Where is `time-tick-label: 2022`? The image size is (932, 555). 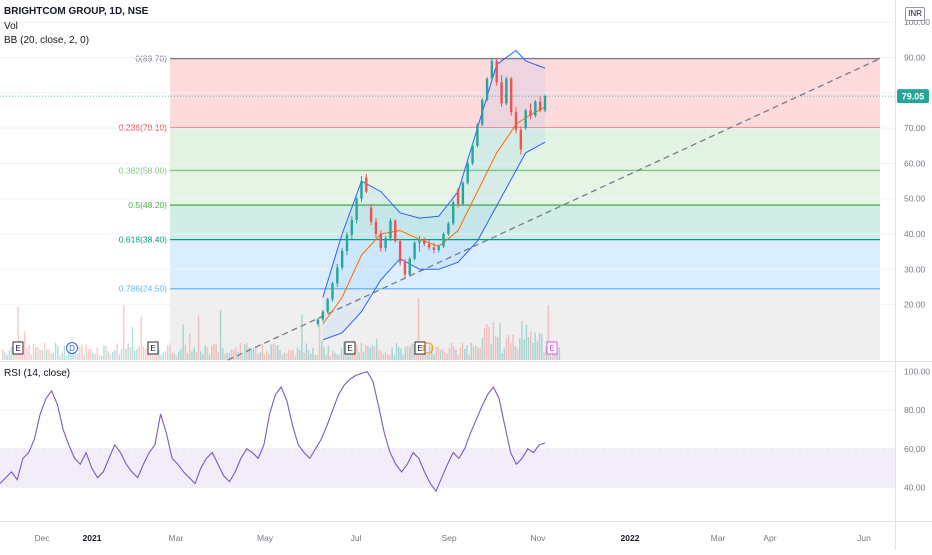
time-tick-label: 2022 is located at coordinates (630, 538).